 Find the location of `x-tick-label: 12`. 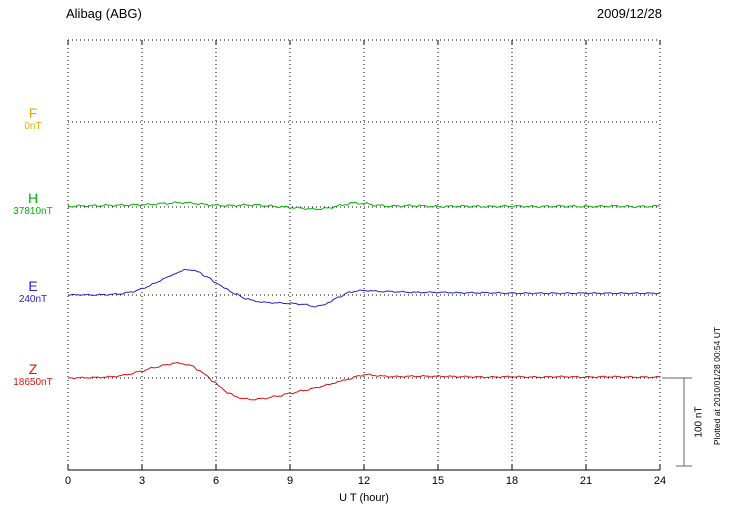

x-tick-label: 12 is located at coordinates (364, 481).